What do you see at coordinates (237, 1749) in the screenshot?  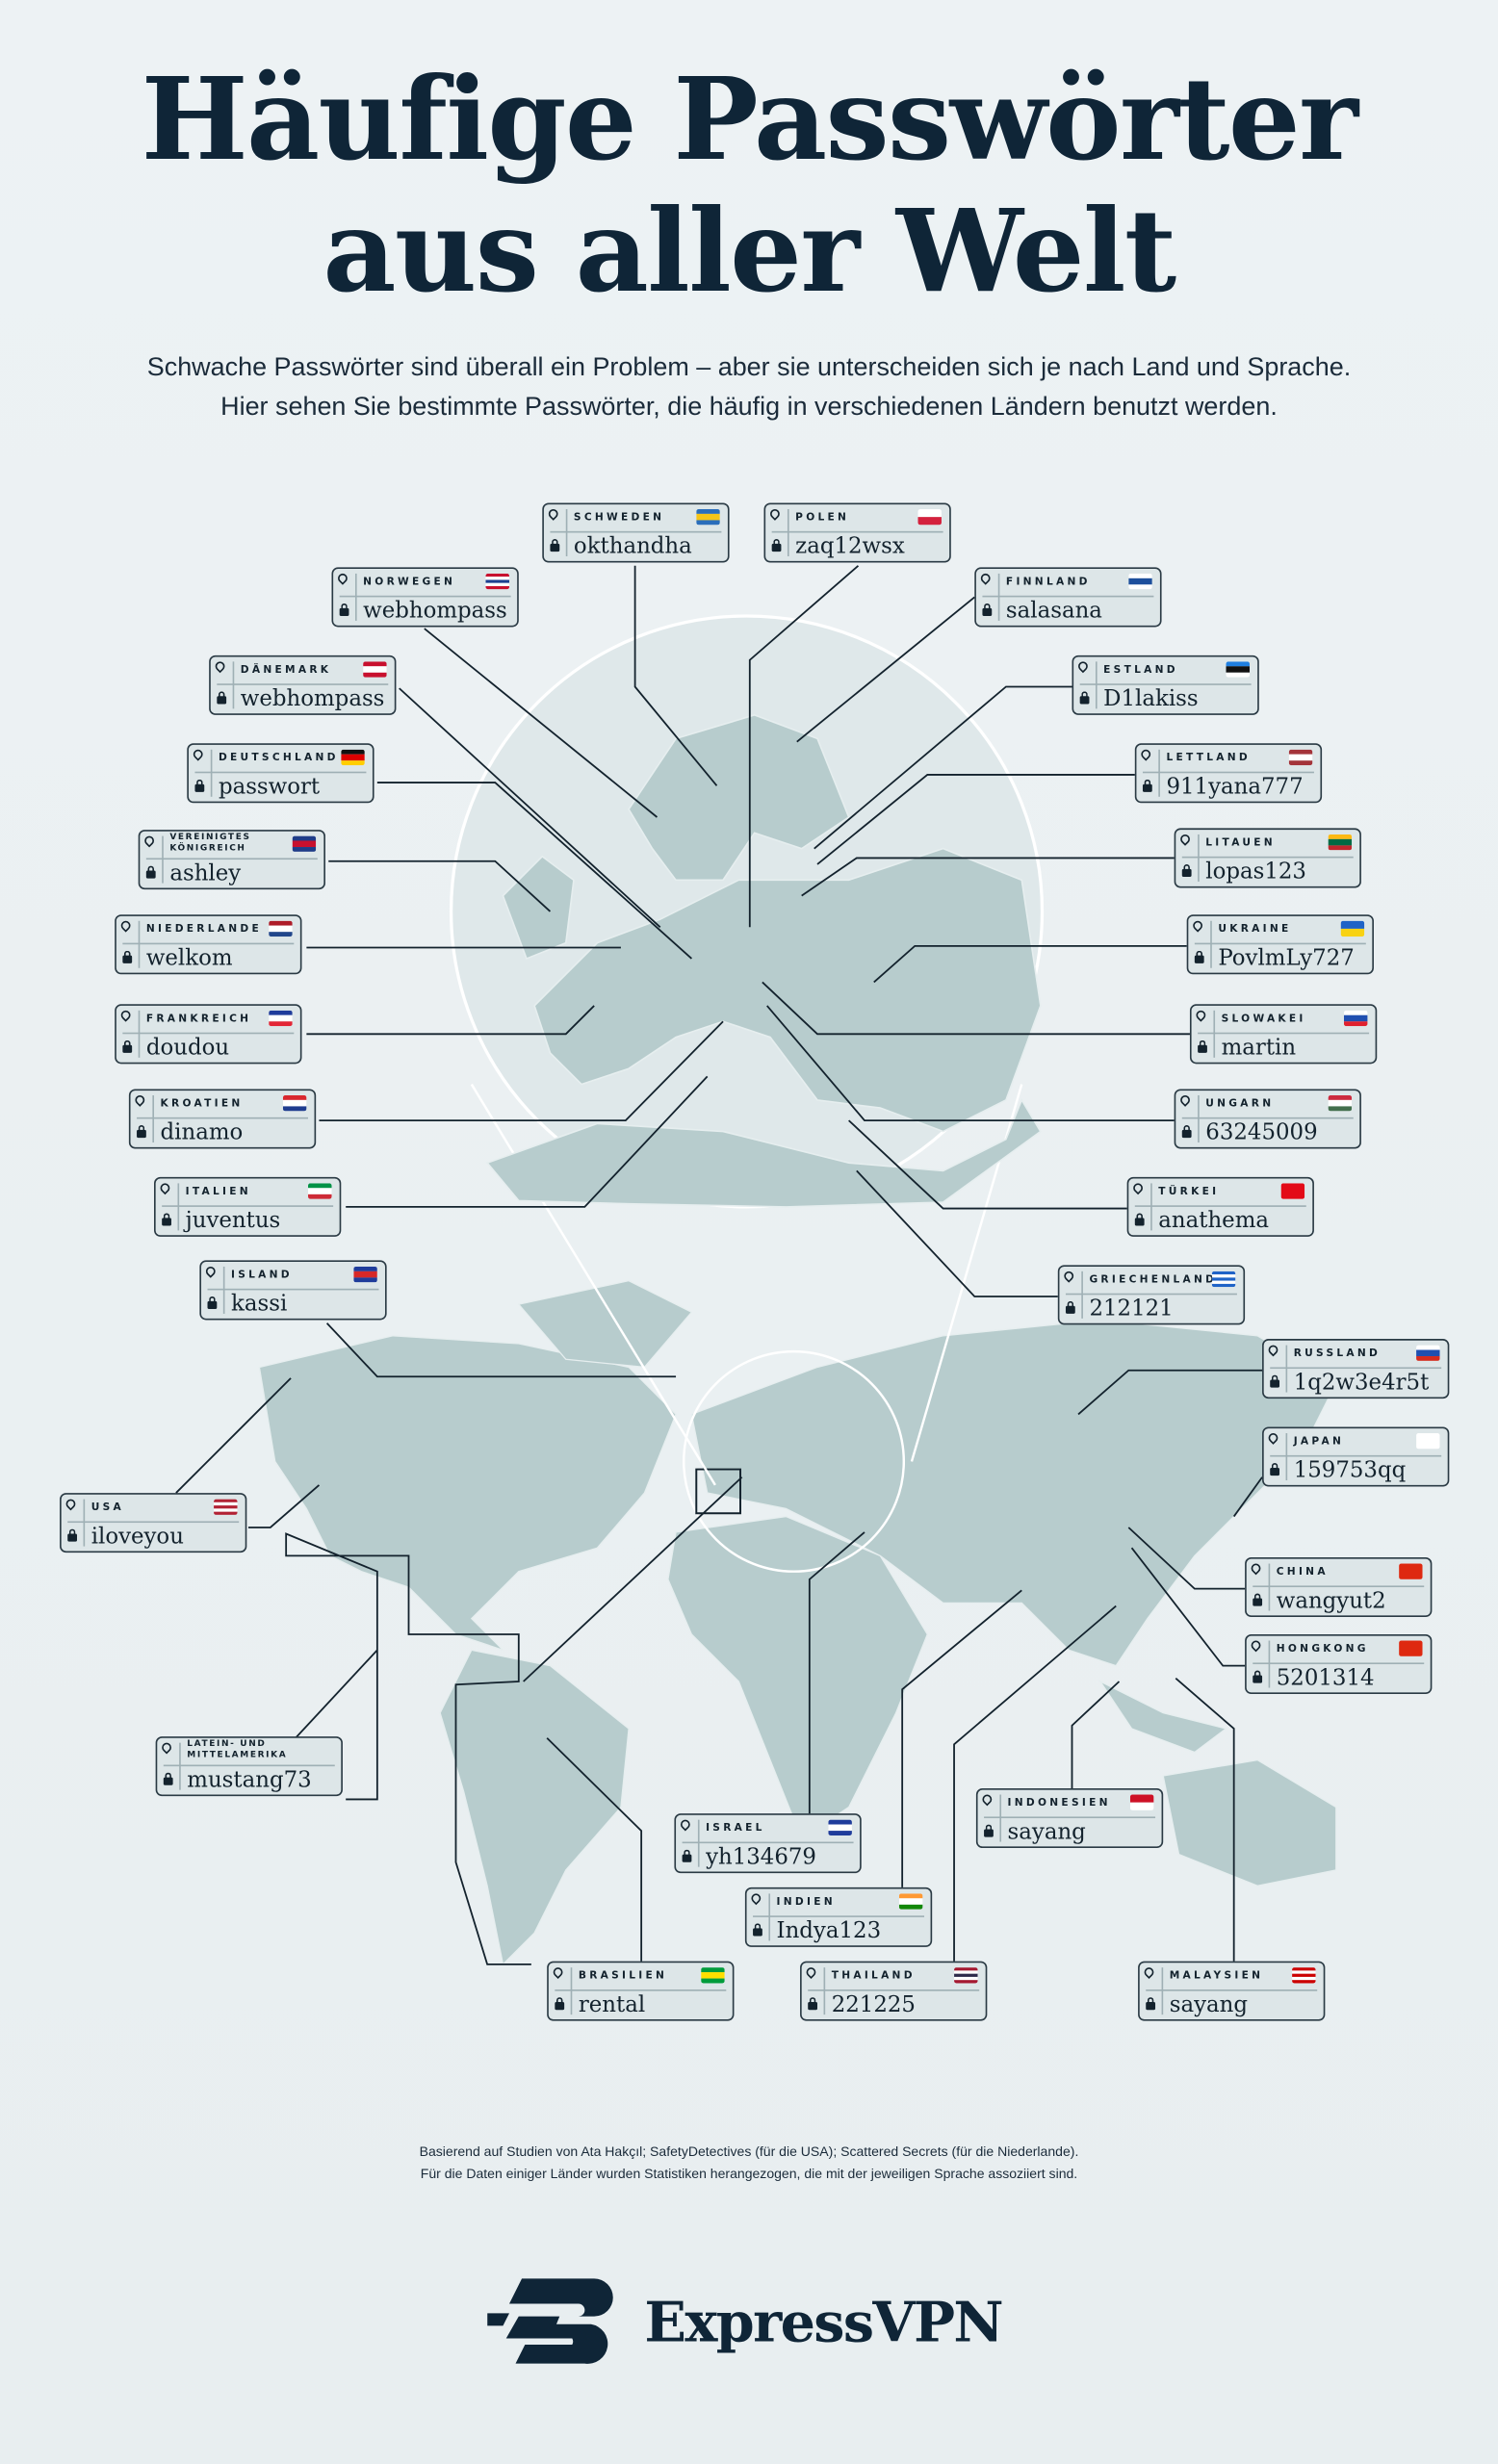 I see `country-name: LATEIN- UND MITTELAMERIKA` at bounding box center [237, 1749].